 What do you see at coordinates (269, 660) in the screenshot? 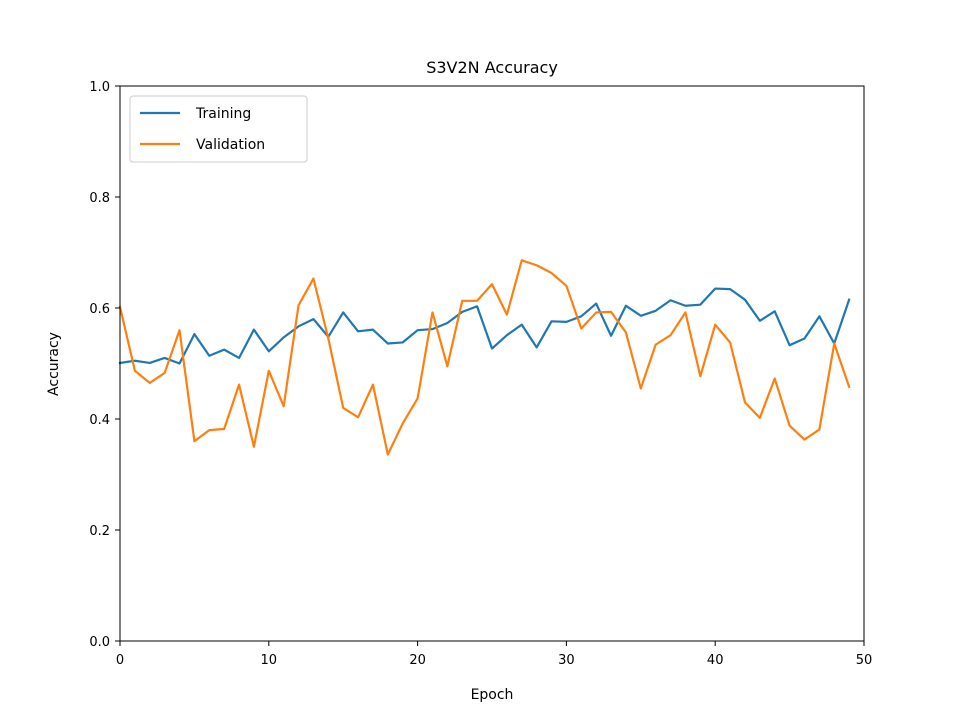
I see `x-tick-label: 10` at bounding box center [269, 660].